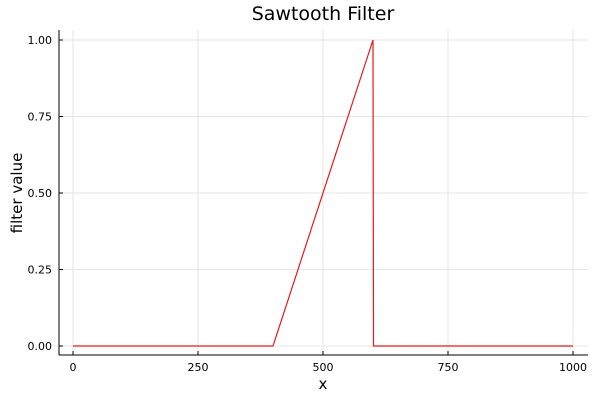 This screenshot has width=600, height=400. Describe the element at coordinates (40, 346) in the screenshot. I see `y-tick-label: 0.00` at that location.